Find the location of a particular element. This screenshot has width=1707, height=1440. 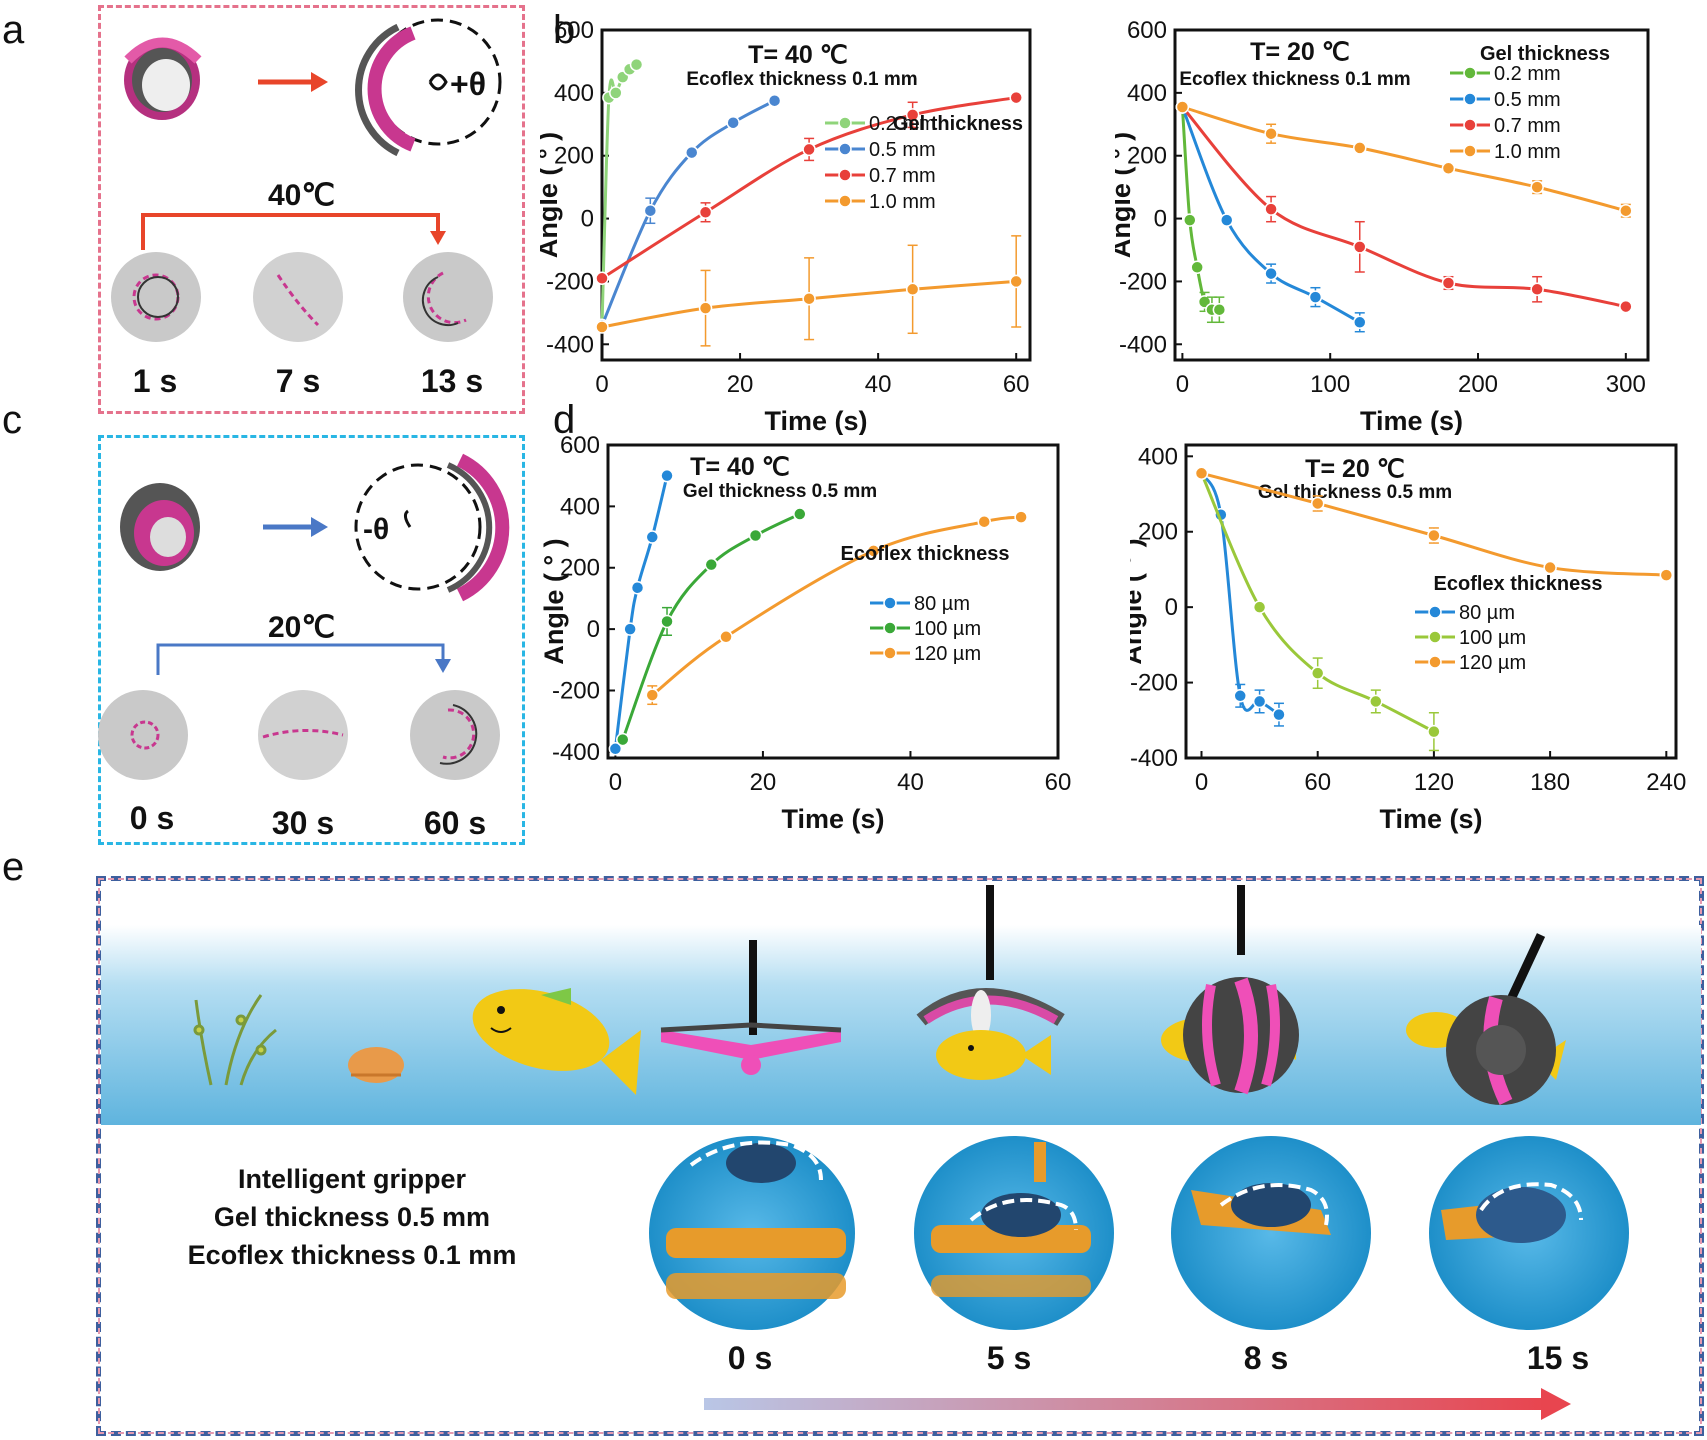

angle-symbol-c: -θ is located at coordinates (376, 529).